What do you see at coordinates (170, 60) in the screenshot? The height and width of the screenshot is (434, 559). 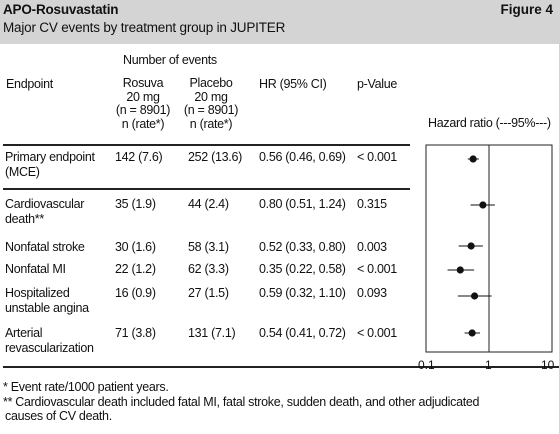 I see `number-of-events-label: Number of events` at bounding box center [170, 60].